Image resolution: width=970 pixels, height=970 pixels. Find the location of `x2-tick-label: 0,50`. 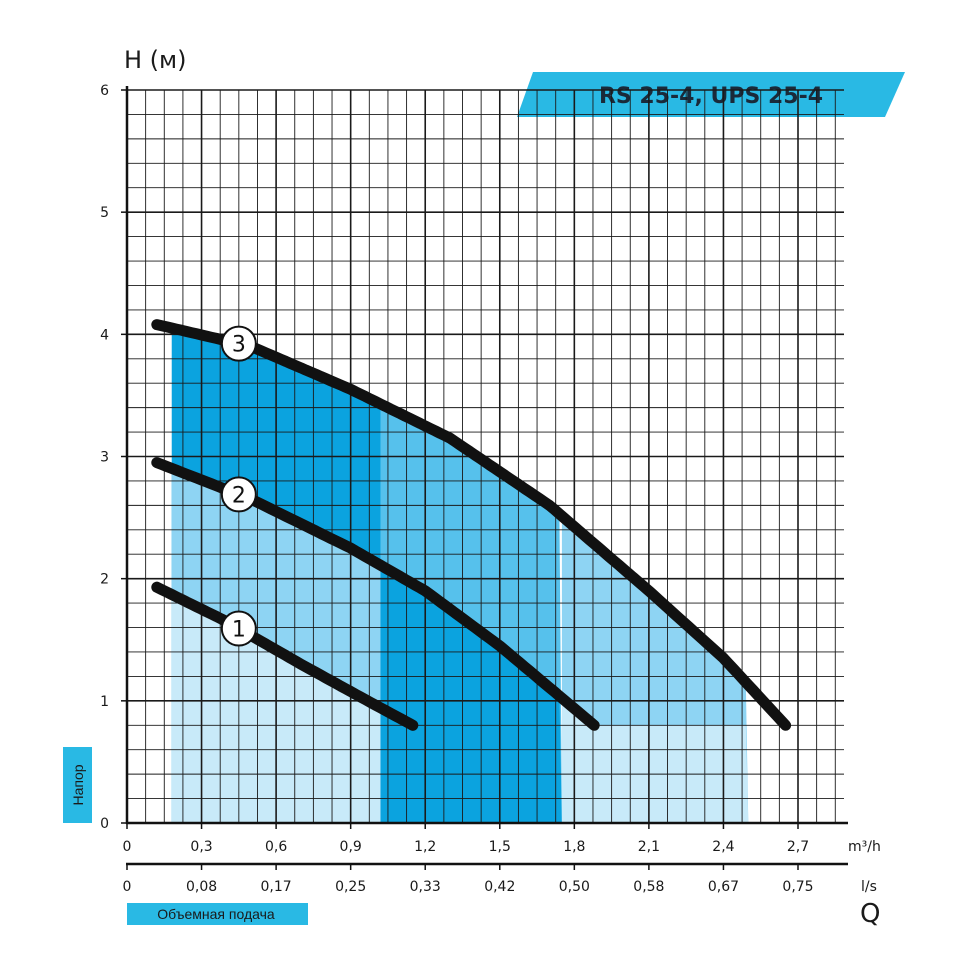

x2-tick-label: 0,50 is located at coordinates (574, 887).